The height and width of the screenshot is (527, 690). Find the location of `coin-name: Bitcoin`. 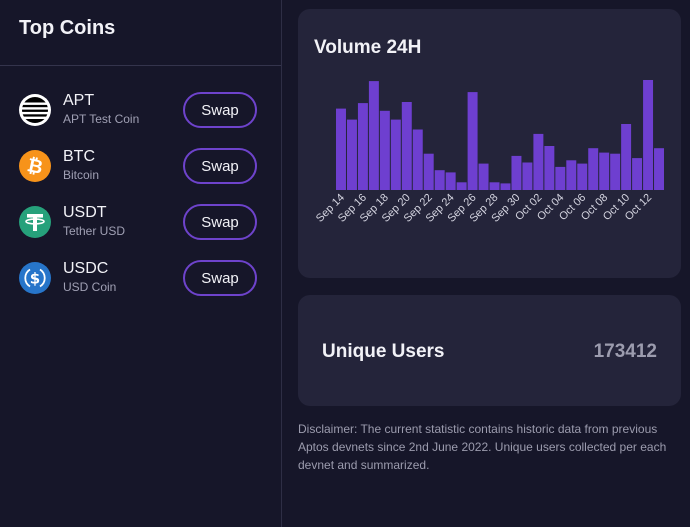

coin-name: Bitcoin is located at coordinates (81, 175).